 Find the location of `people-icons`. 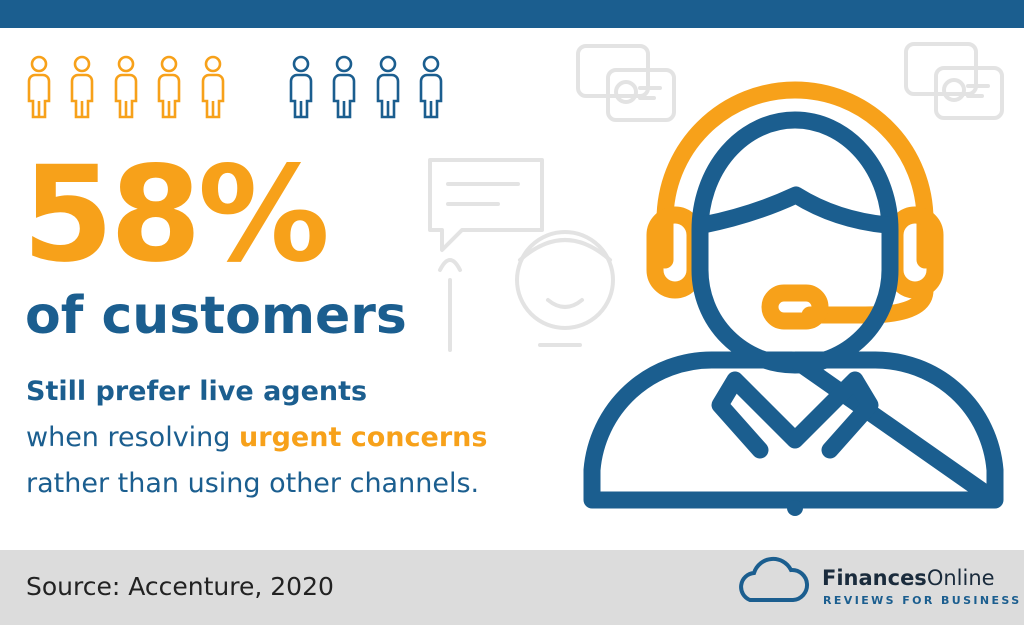

people-icons is located at coordinates (235, 87).